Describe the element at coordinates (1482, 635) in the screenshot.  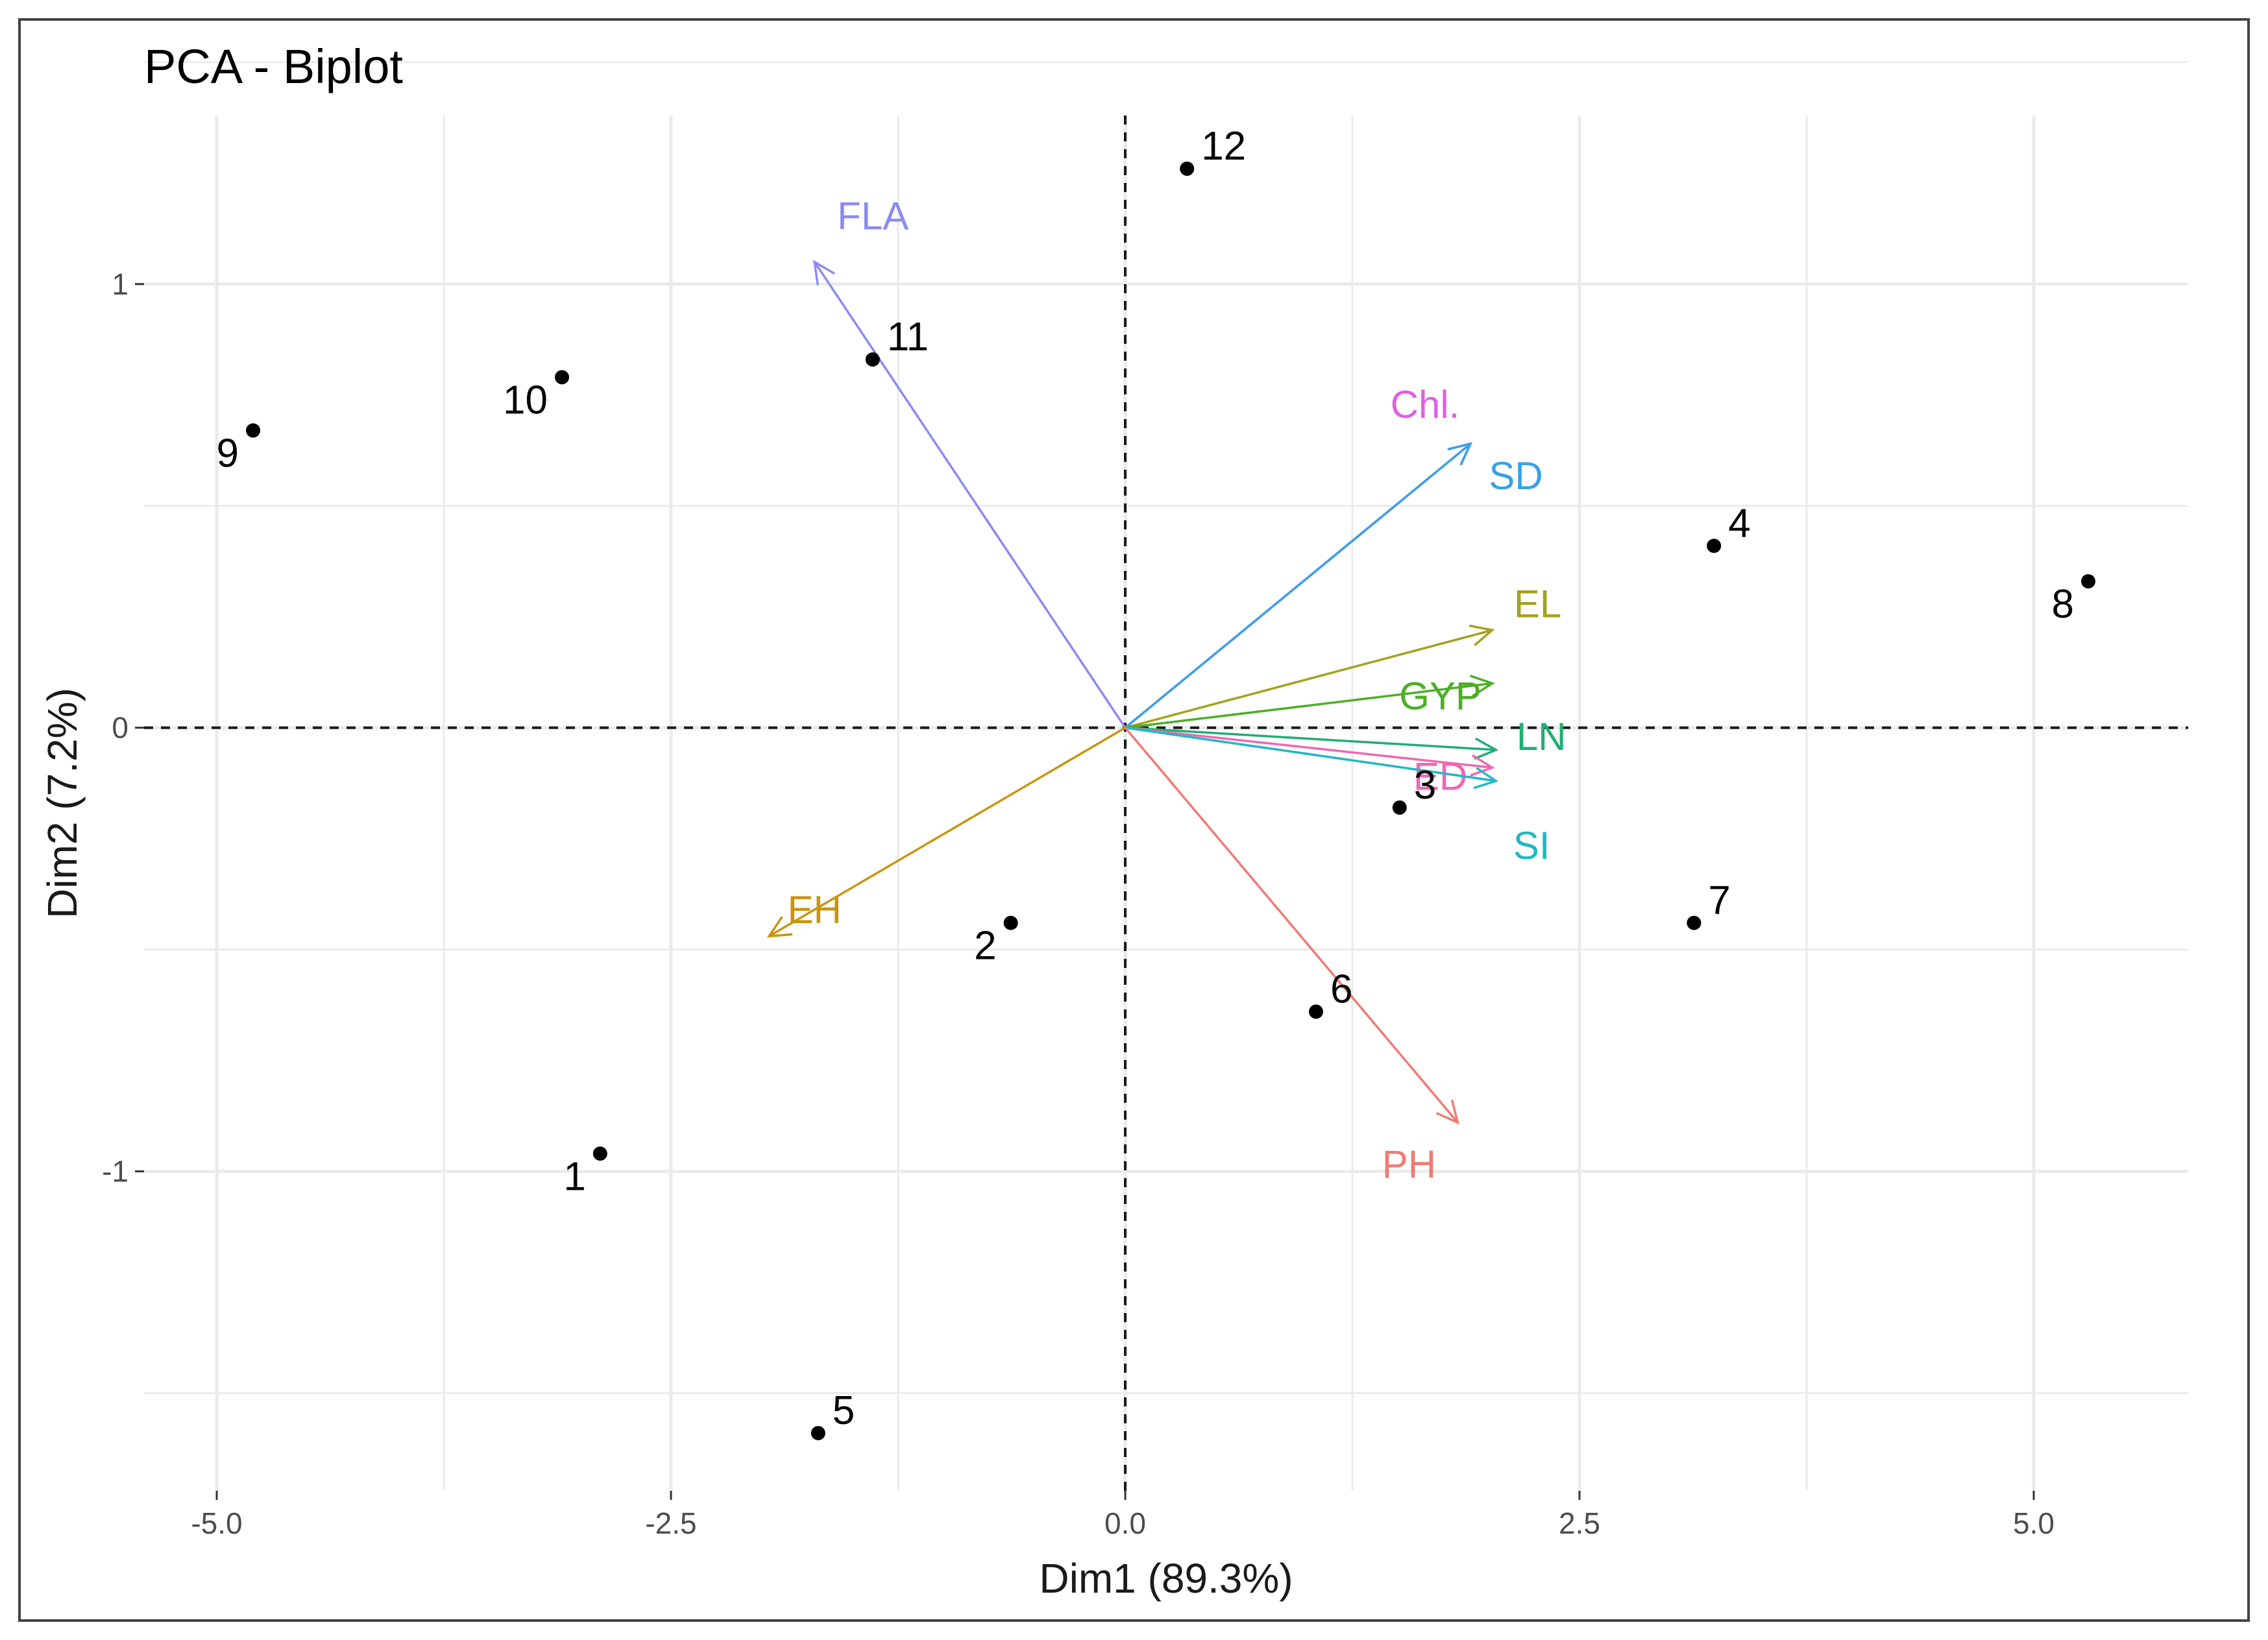
I see `arrowhead-el` at that location.